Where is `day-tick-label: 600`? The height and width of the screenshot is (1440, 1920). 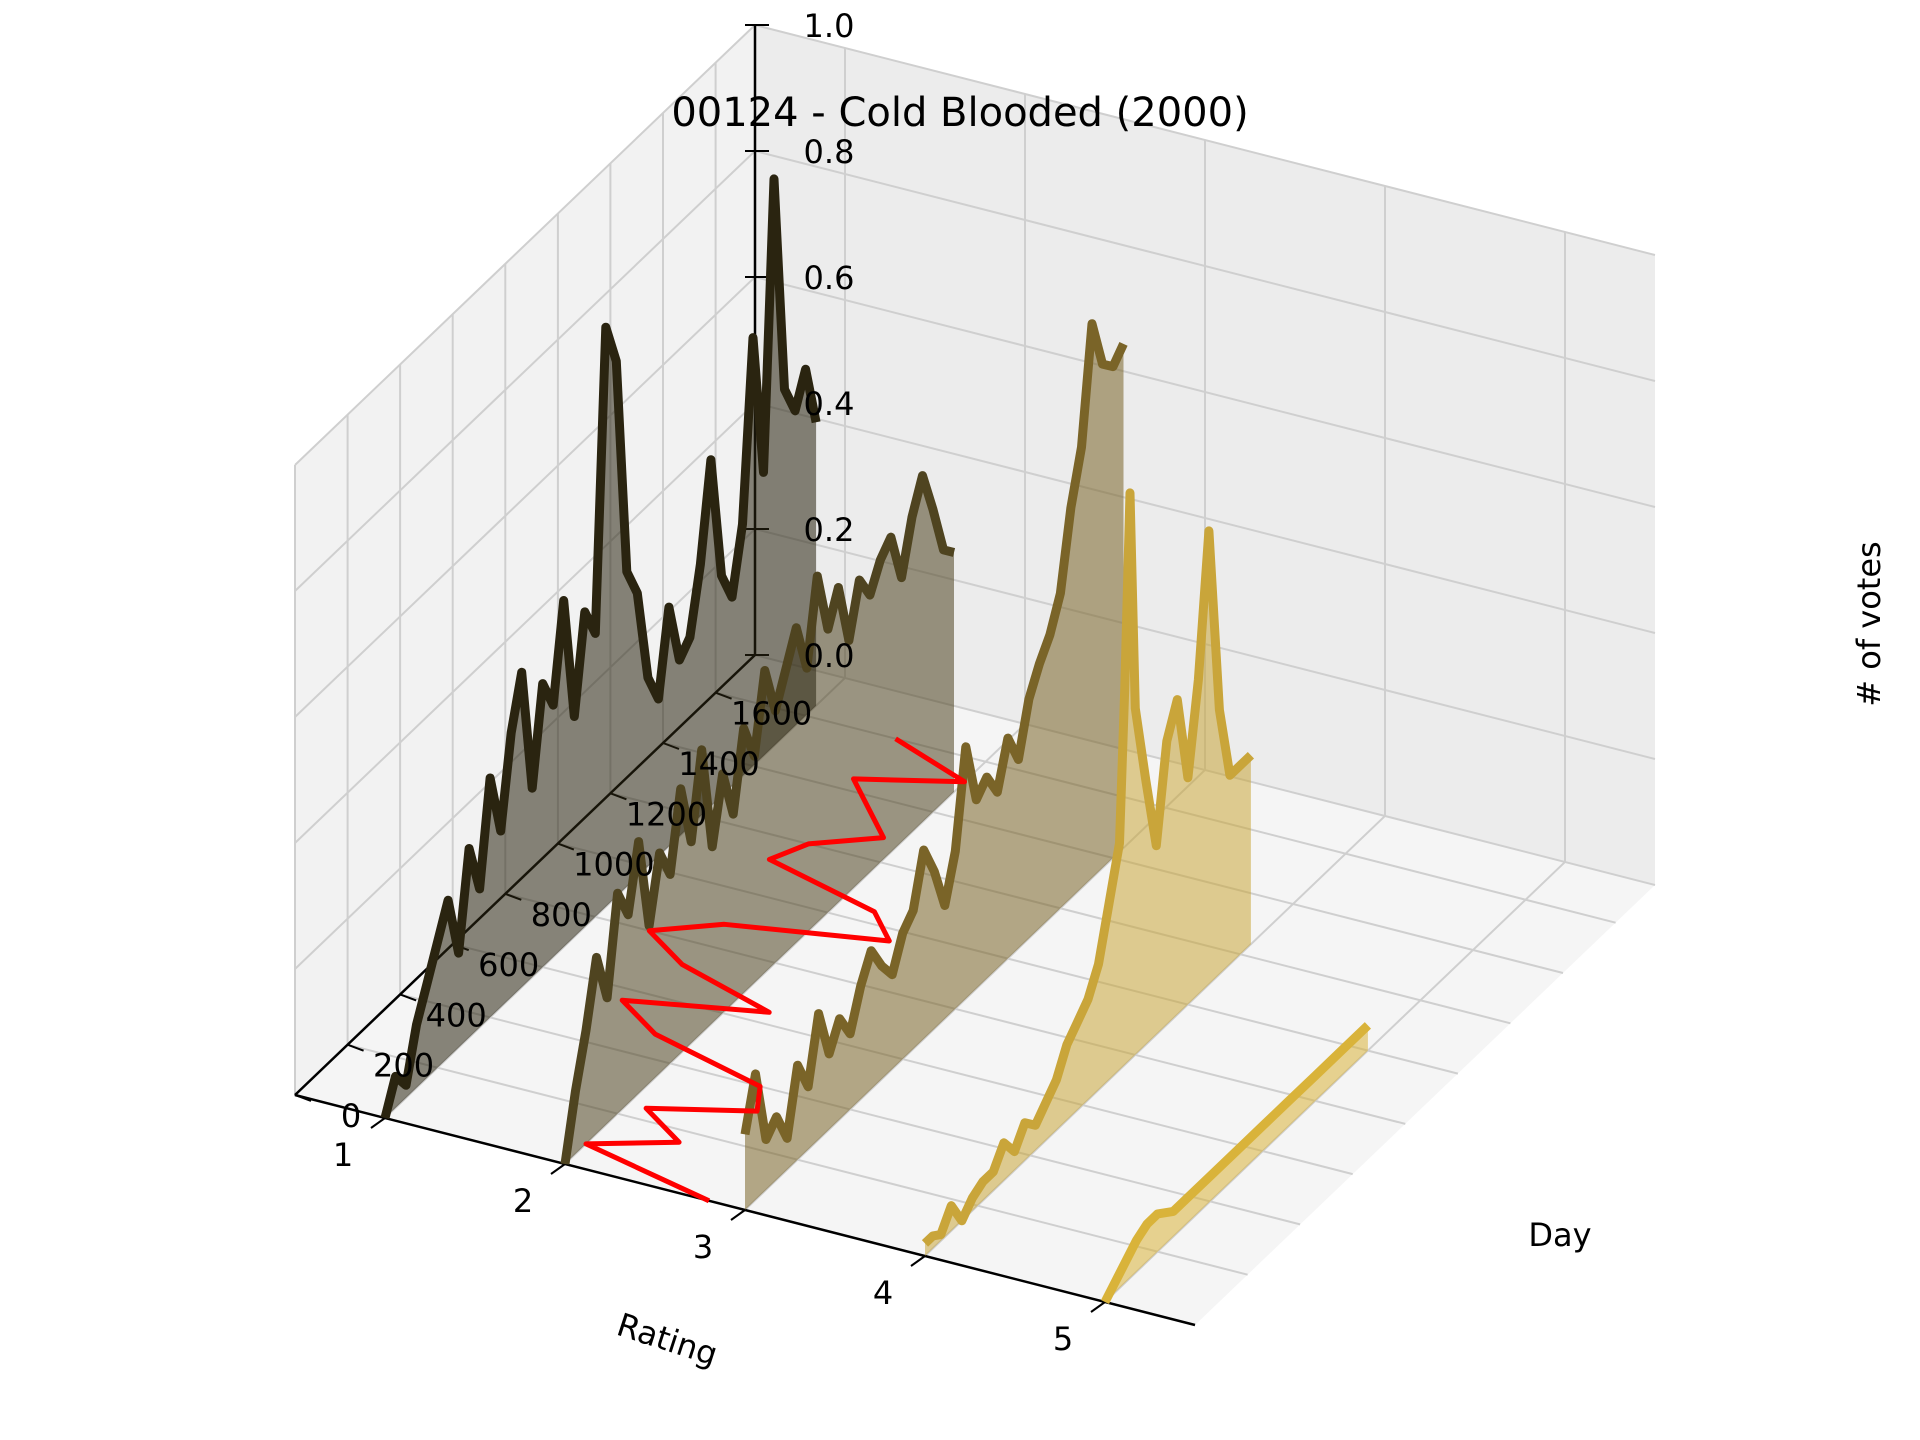
day-tick-label: 600 is located at coordinates (508, 965).